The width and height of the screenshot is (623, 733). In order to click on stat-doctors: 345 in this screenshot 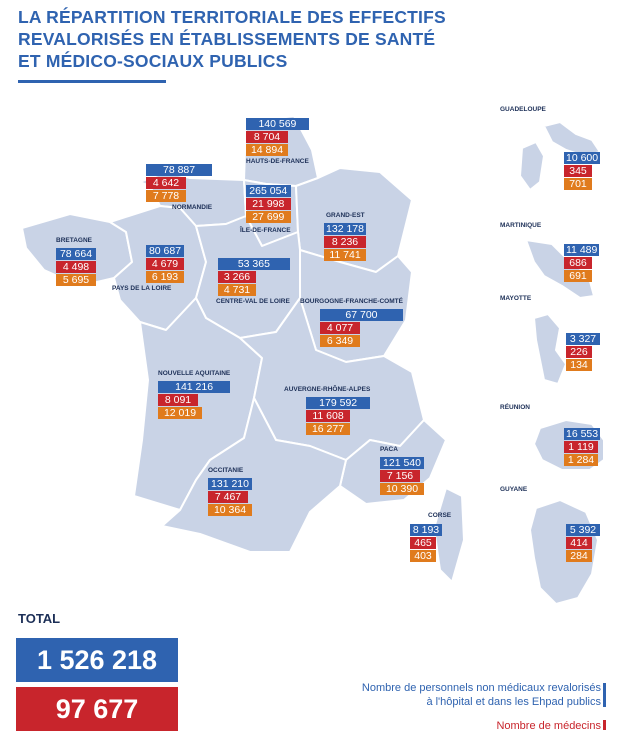, I will do `click(578, 171)`.